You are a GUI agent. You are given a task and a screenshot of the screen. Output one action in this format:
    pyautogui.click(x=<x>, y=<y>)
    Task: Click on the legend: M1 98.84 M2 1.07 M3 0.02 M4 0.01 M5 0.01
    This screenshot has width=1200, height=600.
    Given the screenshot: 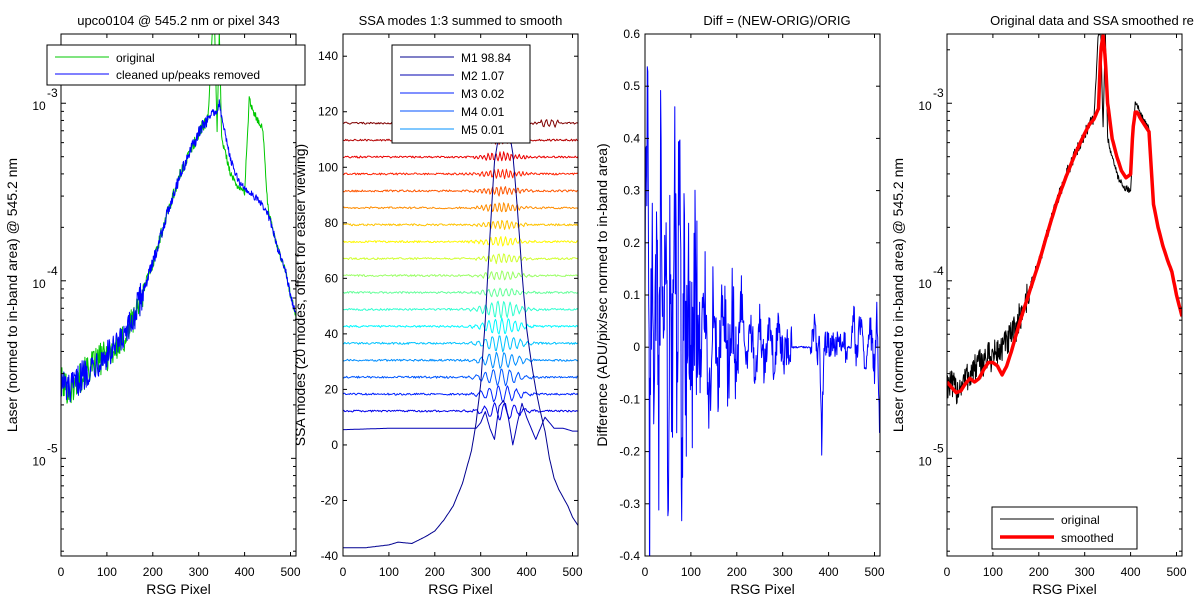 What is the action you would take?
    pyautogui.click(x=461, y=94)
    